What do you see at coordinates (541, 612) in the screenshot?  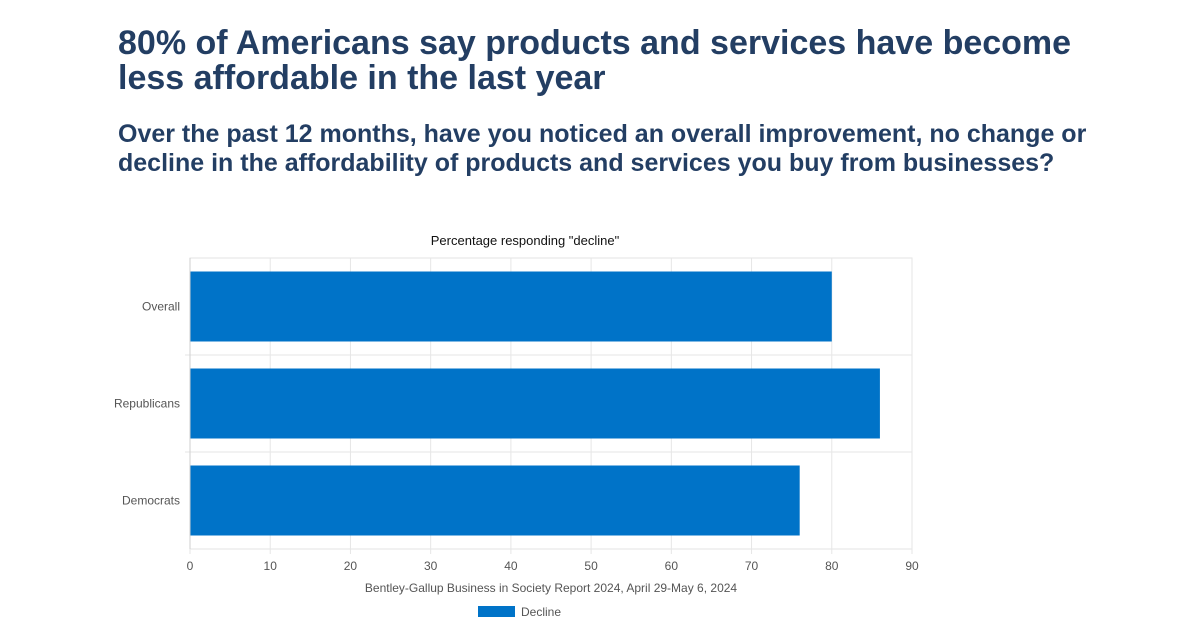 I see `legend-label: Decline` at bounding box center [541, 612].